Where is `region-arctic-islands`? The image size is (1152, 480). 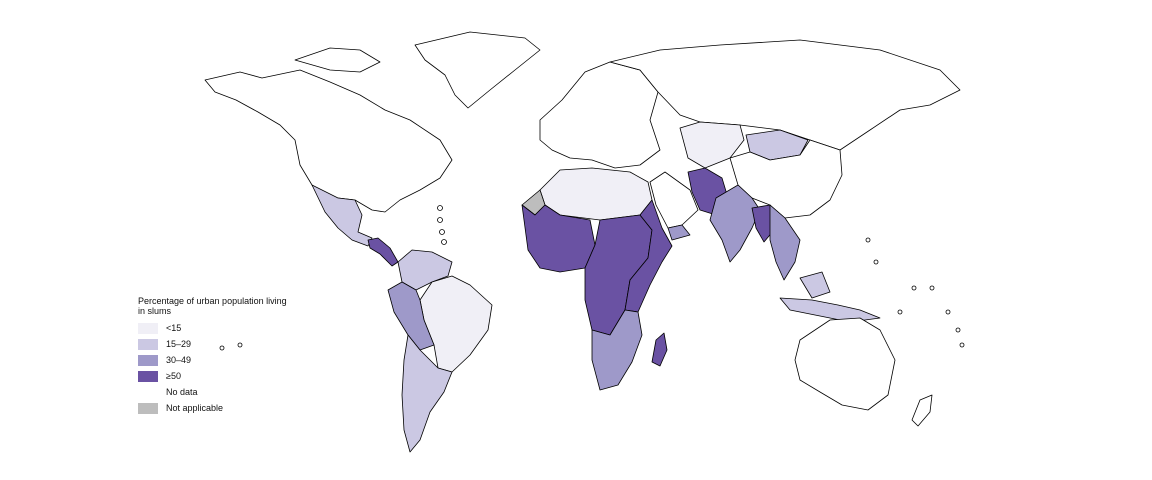 region-arctic-islands is located at coordinates (337, 60).